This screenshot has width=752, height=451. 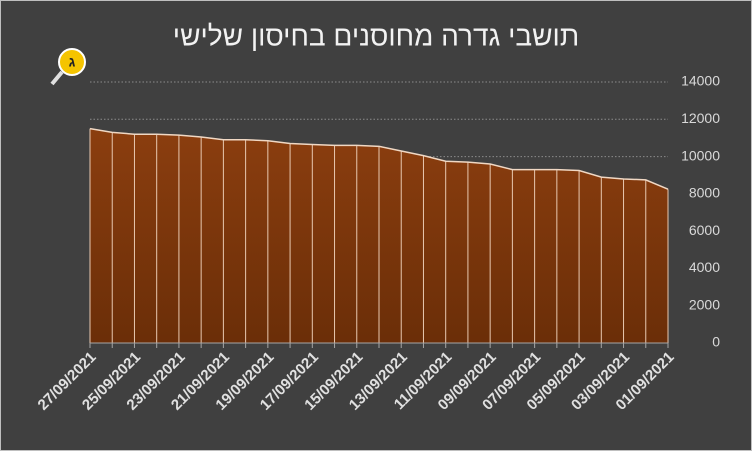 What do you see at coordinates (700, 118) in the screenshot?
I see `y-tick-label: 12000` at bounding box center [700, 118].